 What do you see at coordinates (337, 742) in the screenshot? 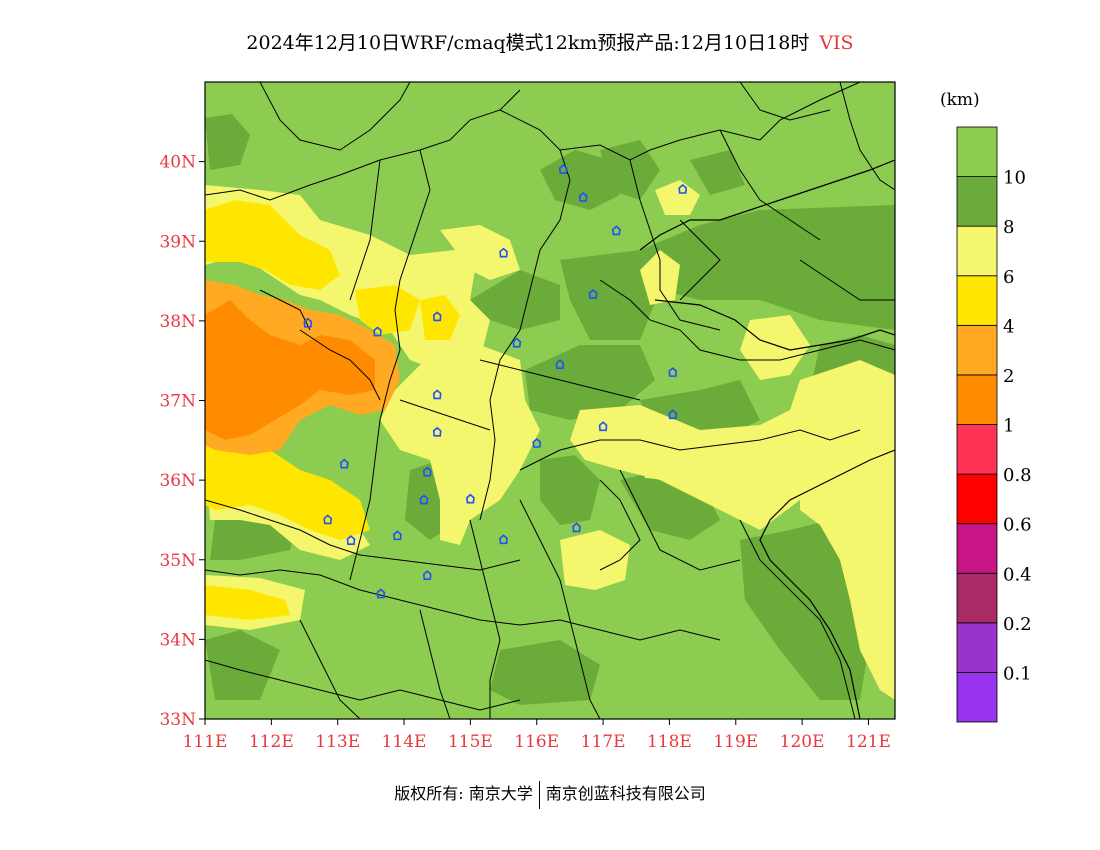
I see `lon-tick-label: 113E` at bounding box center [337, 742].